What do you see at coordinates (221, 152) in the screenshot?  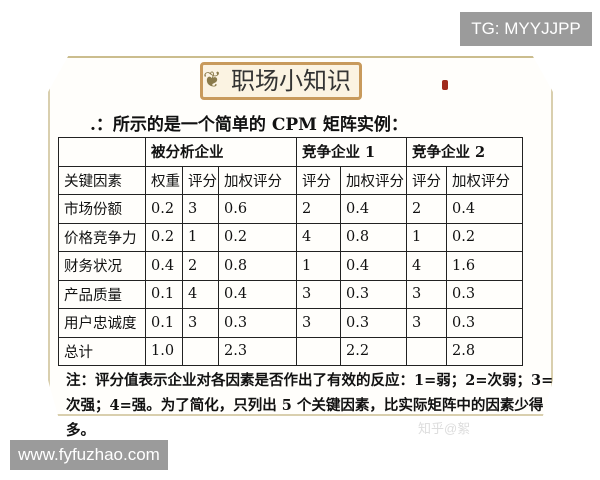 I see `group-header: 被分析企业` at bounding box center [221, 152].